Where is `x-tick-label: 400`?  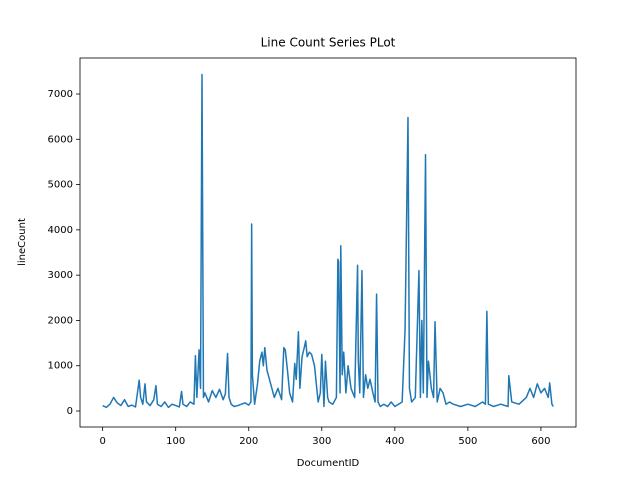 x-tick-label: 400 is located at coordinates (394, 441).